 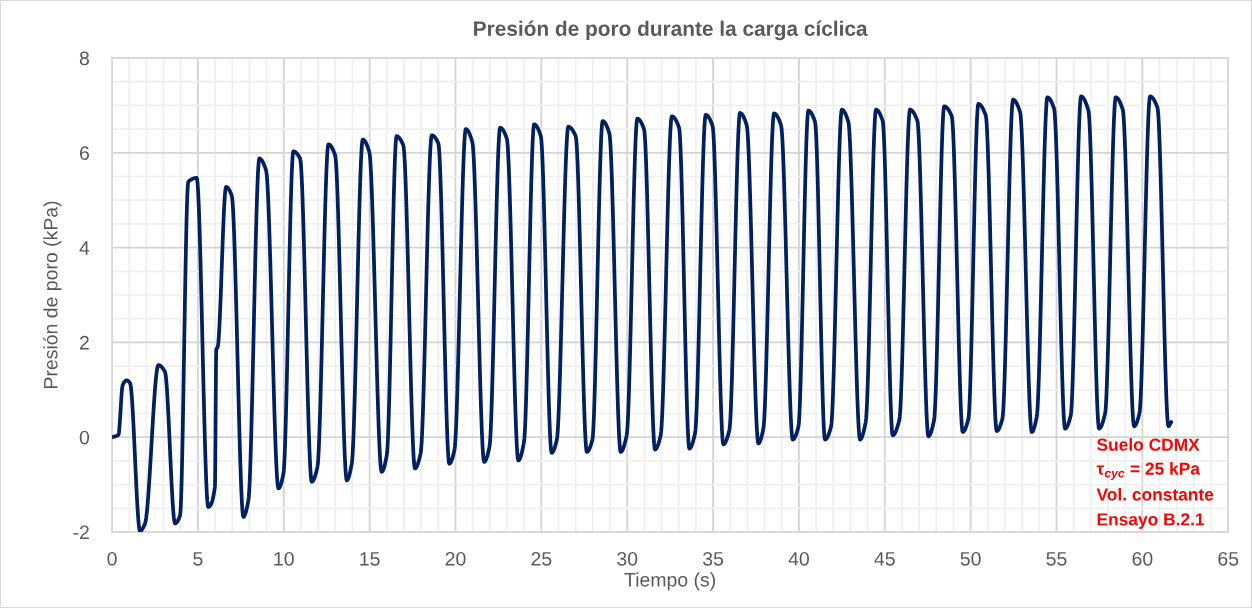 I want to click on chart-title: Presión de poro durante la carga cíclica, so click(x=671, y=30).